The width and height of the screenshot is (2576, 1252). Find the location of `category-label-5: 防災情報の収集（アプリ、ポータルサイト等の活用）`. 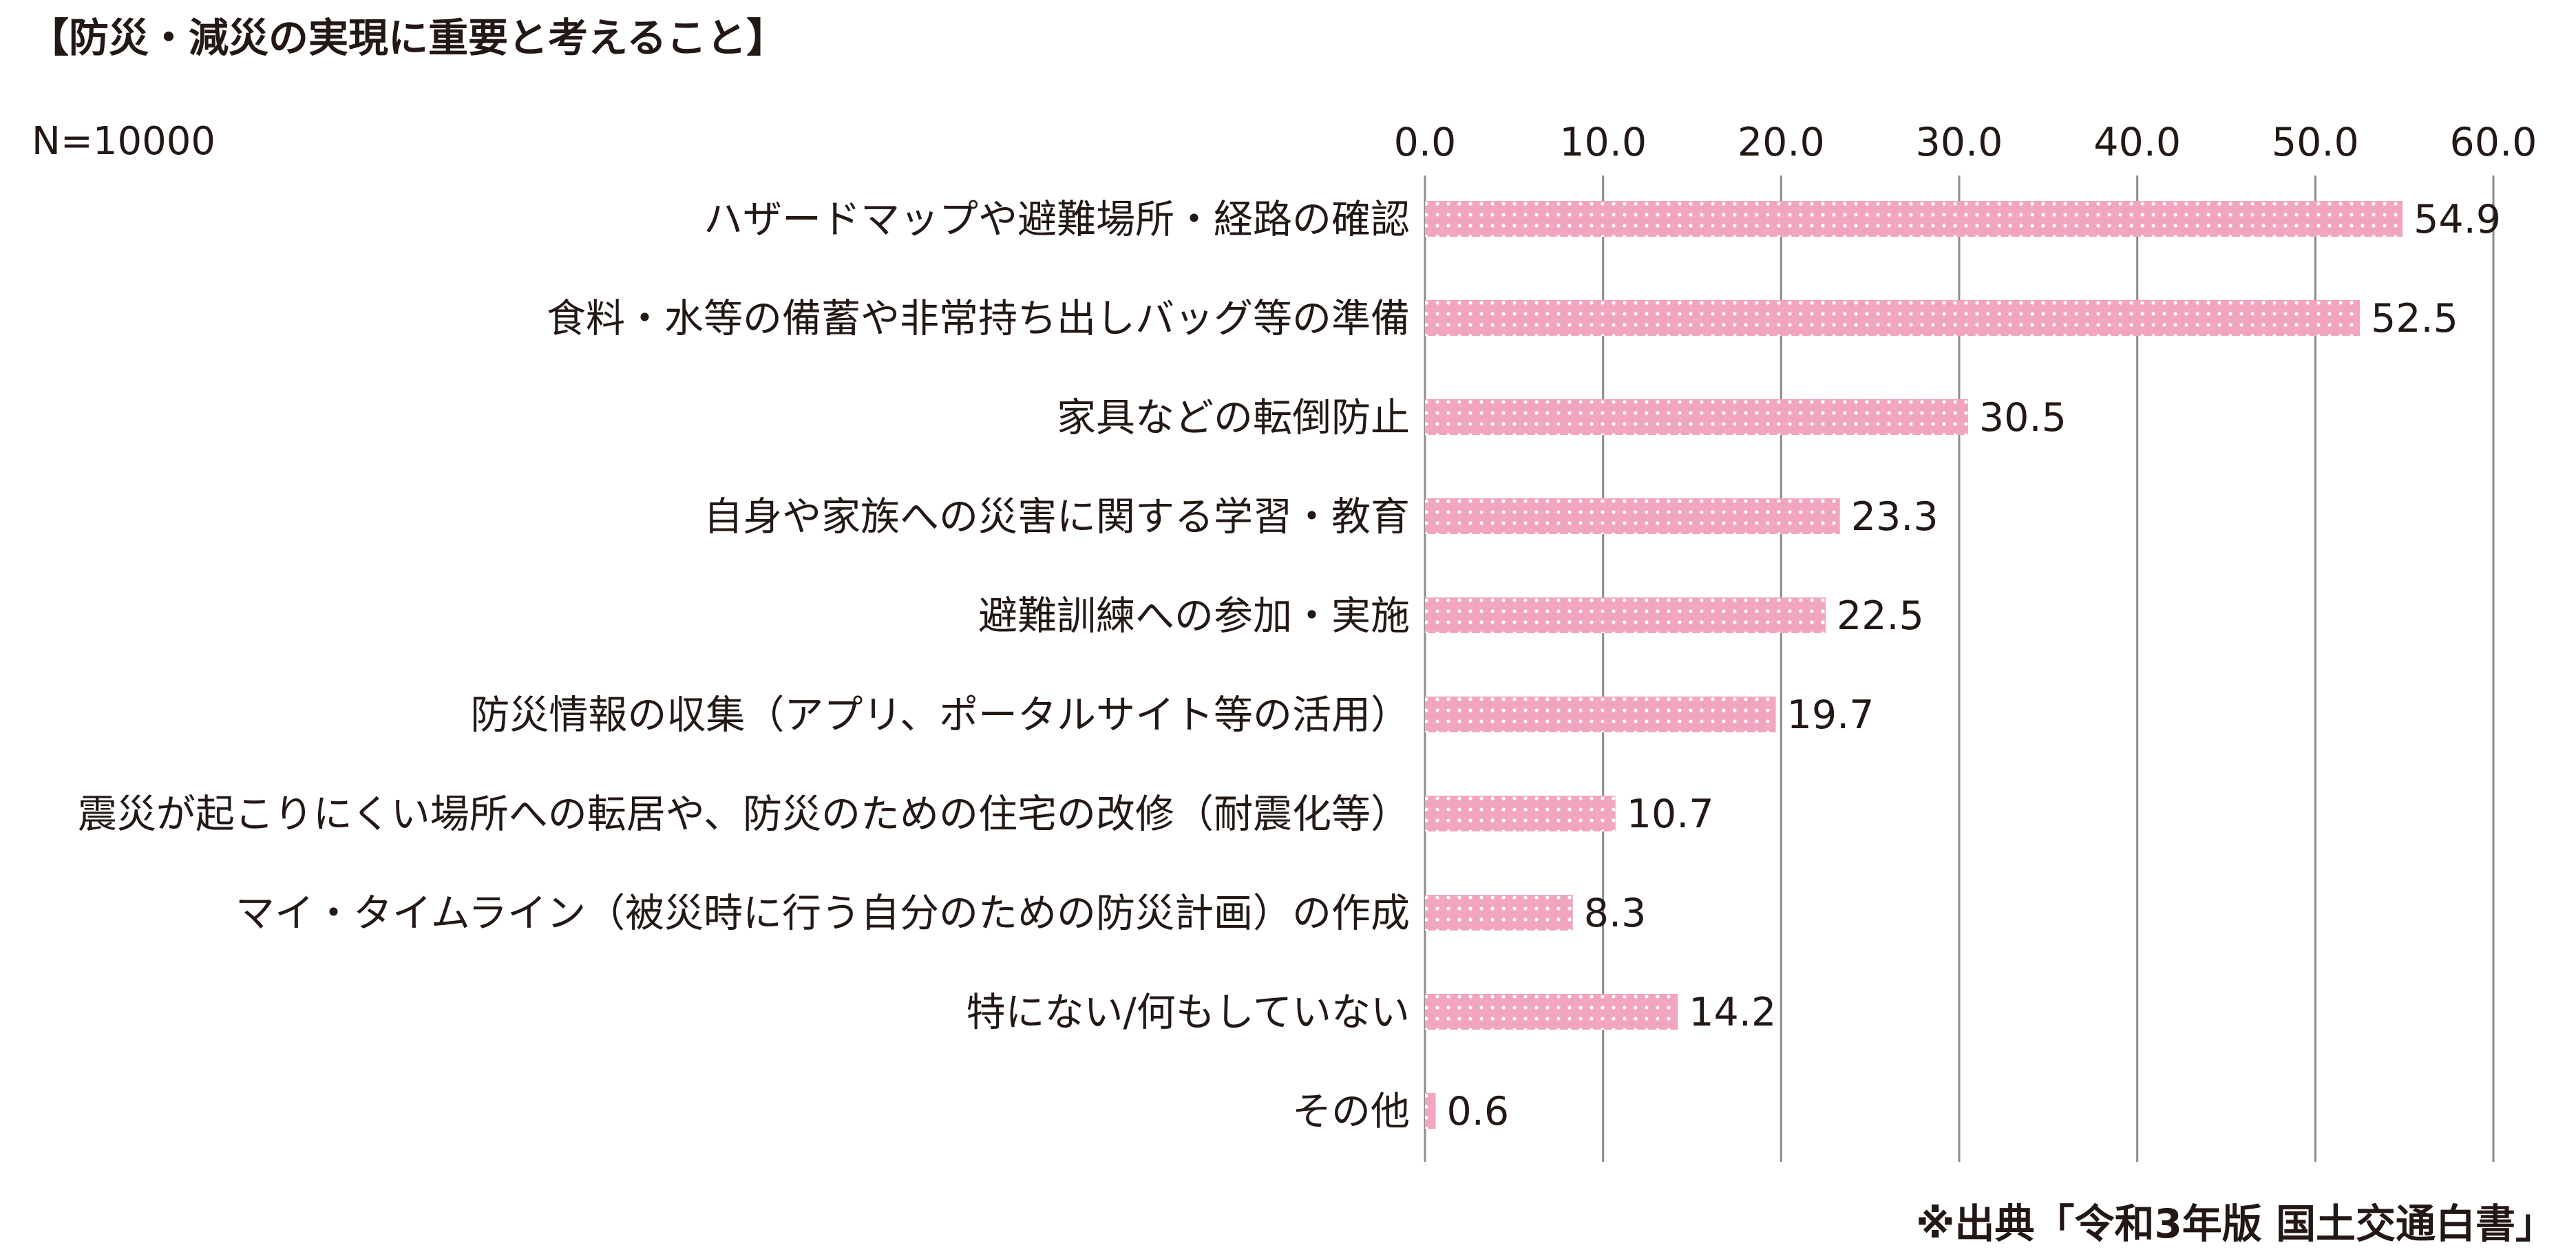

category-label-5: 防災情報の収集（アプリ、ポータルサイト等の活用） is located at coordinates (940, 715).